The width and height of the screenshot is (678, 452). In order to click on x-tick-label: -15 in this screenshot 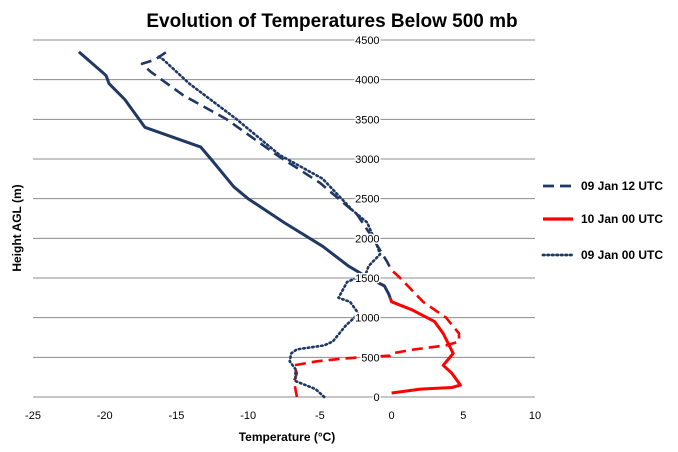, I will do `click(176, 416)`.